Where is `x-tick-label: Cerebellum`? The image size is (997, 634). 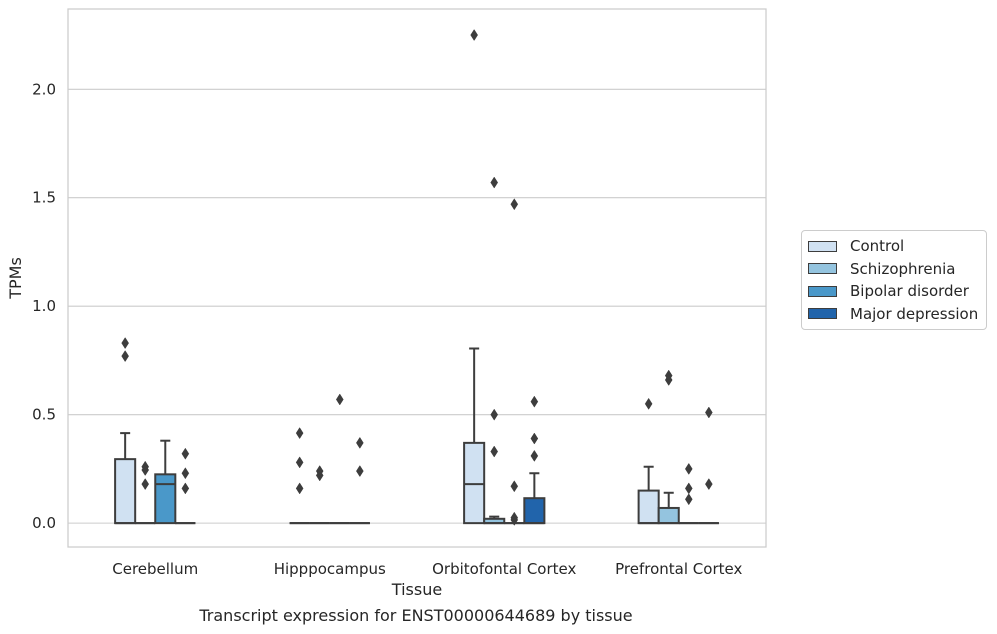
x-tick-label: Cerebellum is located at coordinates (155, 569).